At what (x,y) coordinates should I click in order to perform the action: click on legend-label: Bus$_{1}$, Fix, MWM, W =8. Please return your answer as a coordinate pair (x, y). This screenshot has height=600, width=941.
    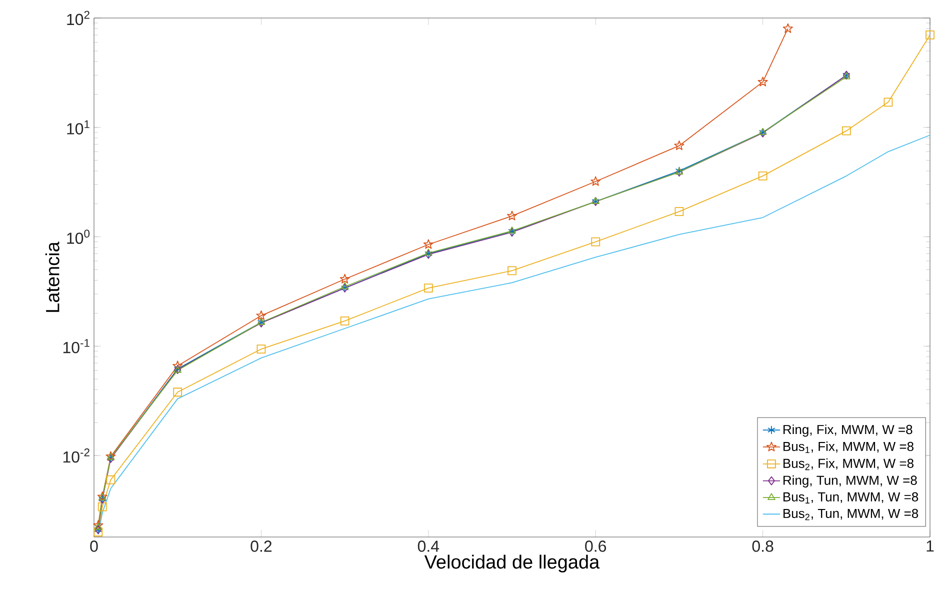
    Looking at the image, I should click on (849, 448).